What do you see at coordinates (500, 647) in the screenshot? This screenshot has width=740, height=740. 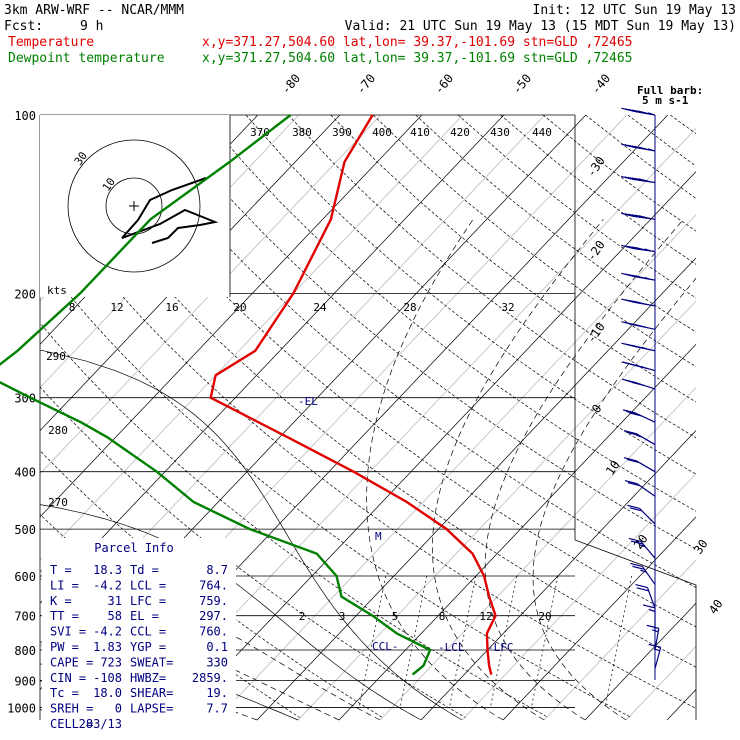 I see `lfc-annotation: -LFC` at bounding box center [500, 647].